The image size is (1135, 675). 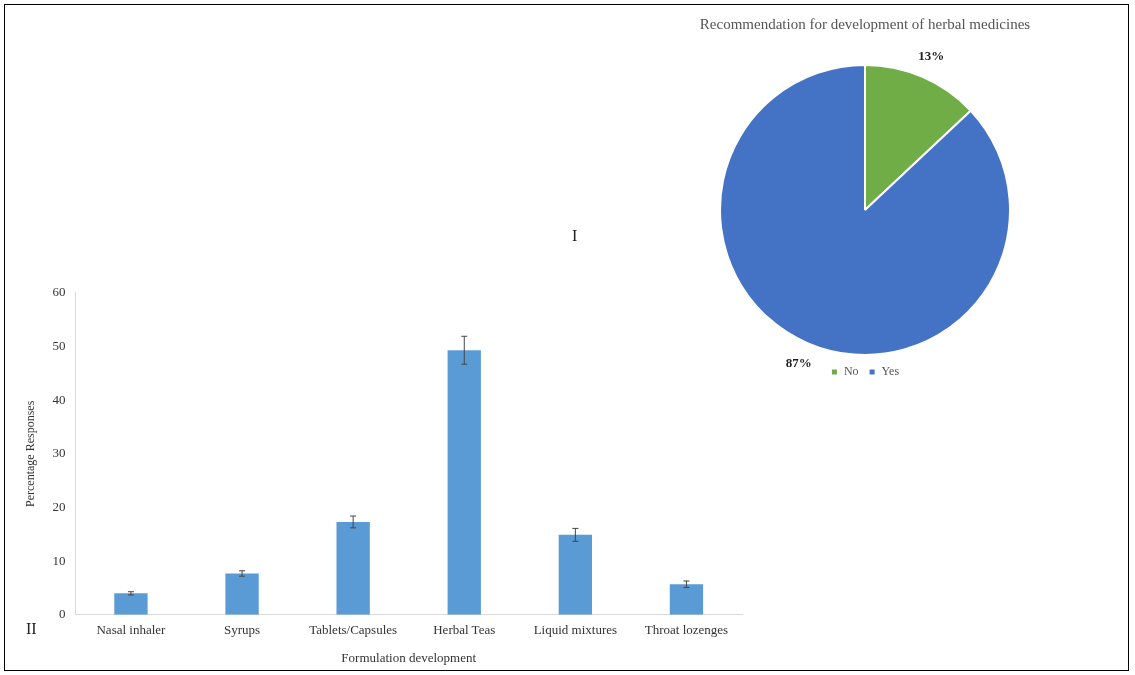 What do you see at coordinates (59, 453) in the screenshot?
I see `y-tick-label: 30` at bounding box center [59, 453].